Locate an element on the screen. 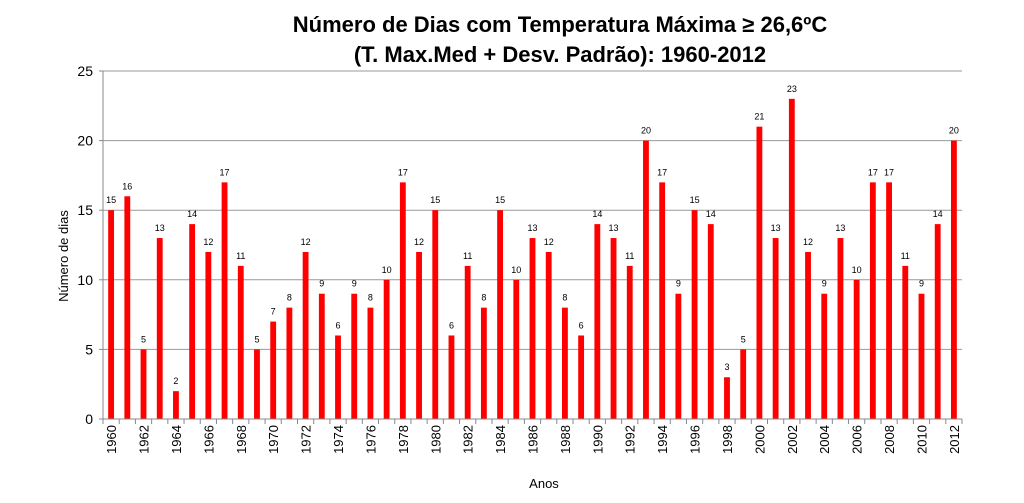  bar-value-label: 12 is located at coordinates (808, 242).